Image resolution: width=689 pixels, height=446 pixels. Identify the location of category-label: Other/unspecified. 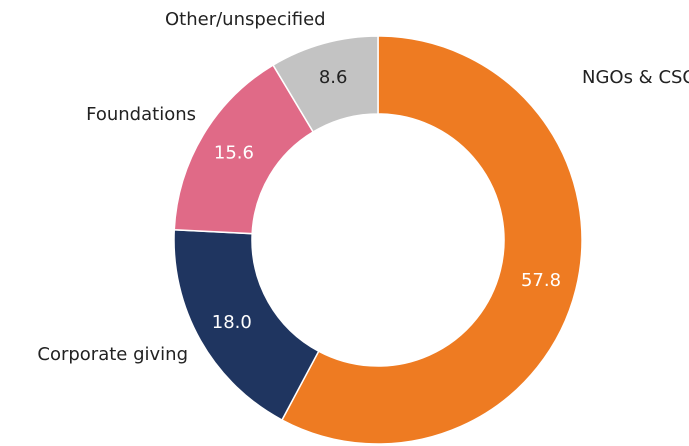
(245, 19).